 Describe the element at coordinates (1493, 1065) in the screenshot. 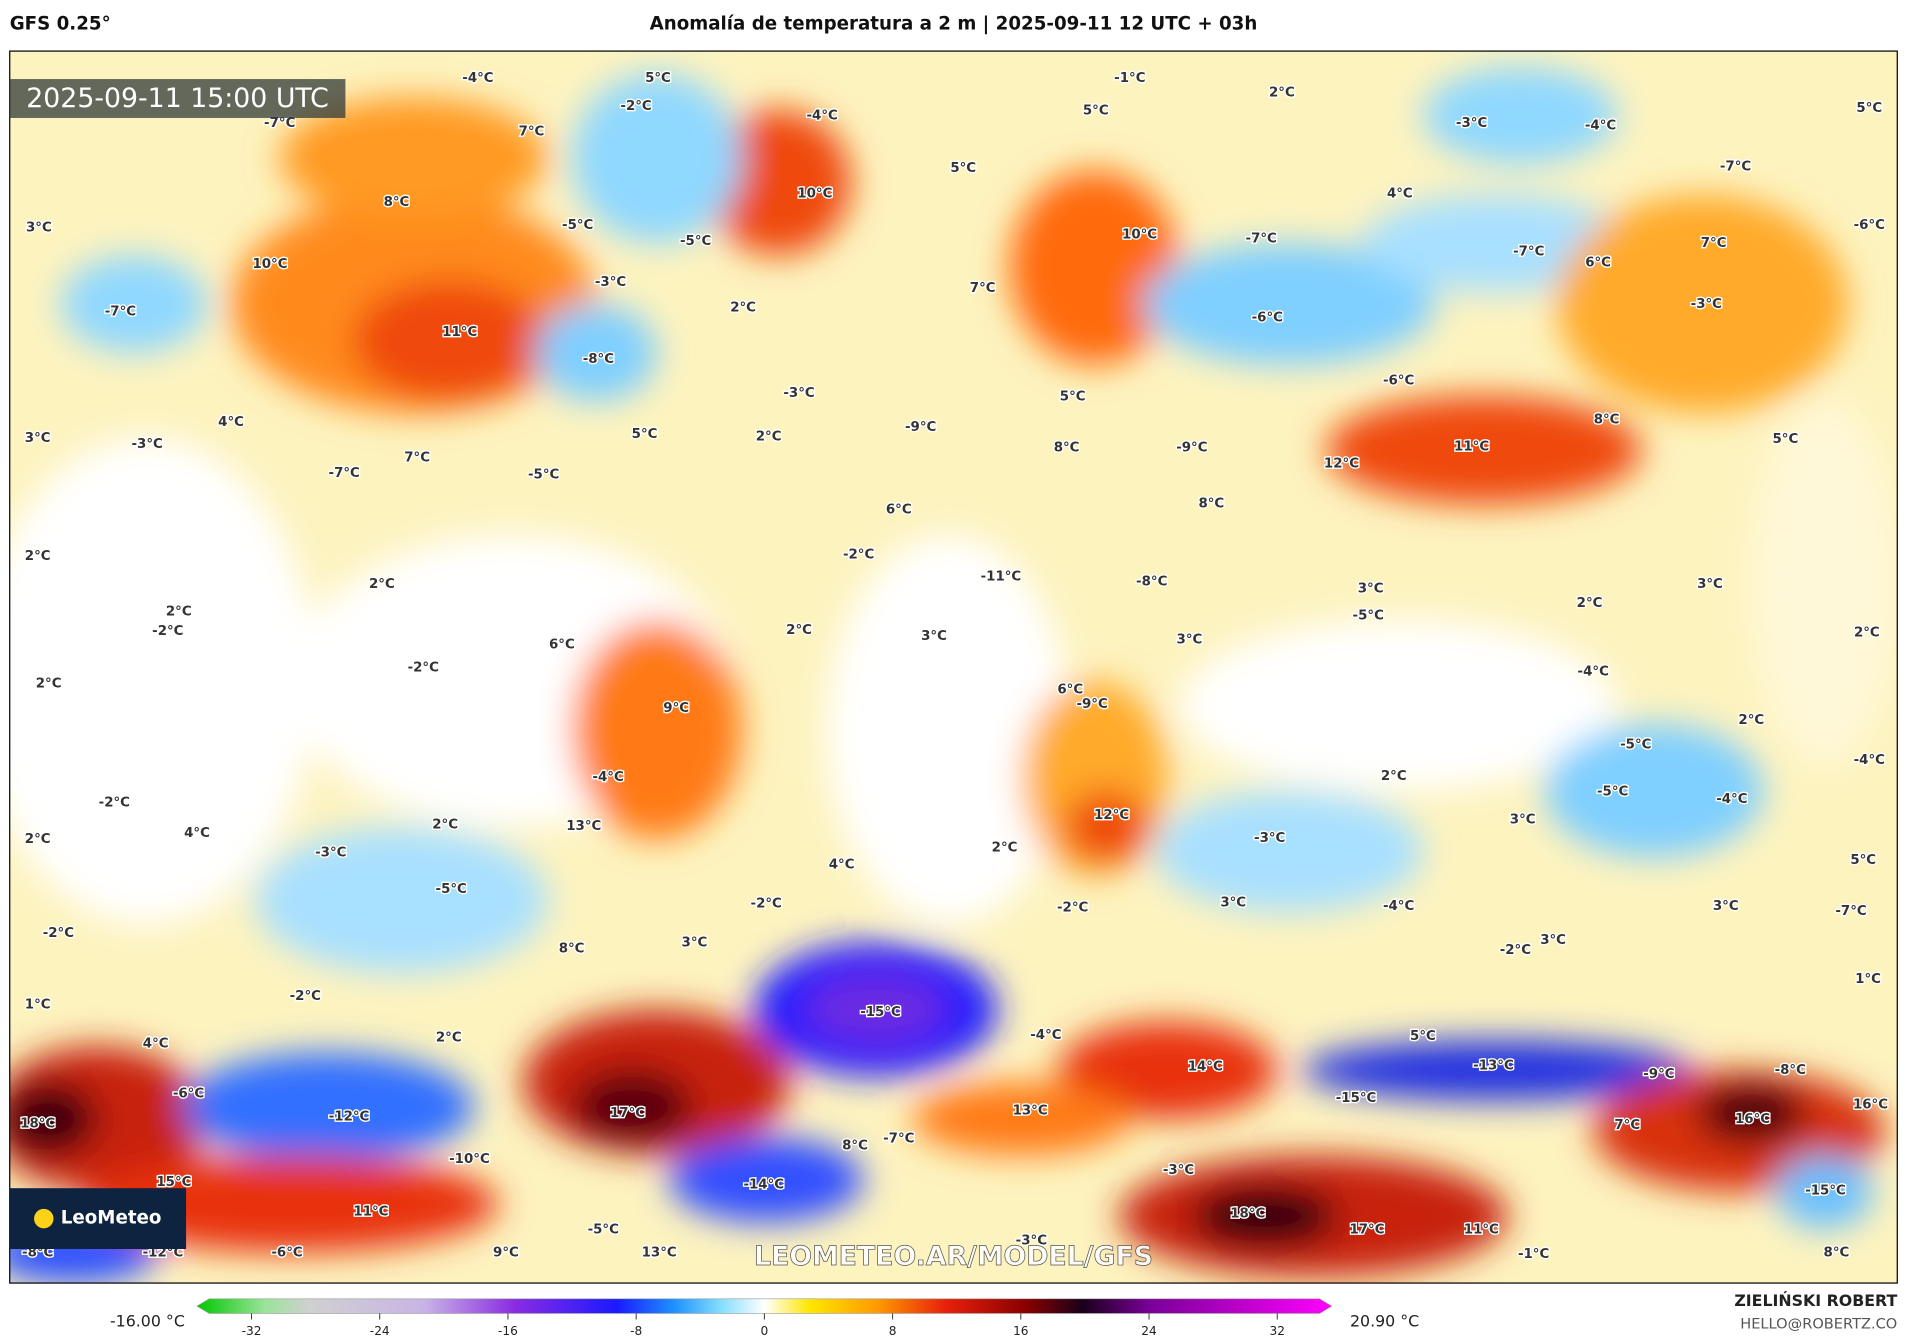

I see `anomaly-label: -13°C` at that location.